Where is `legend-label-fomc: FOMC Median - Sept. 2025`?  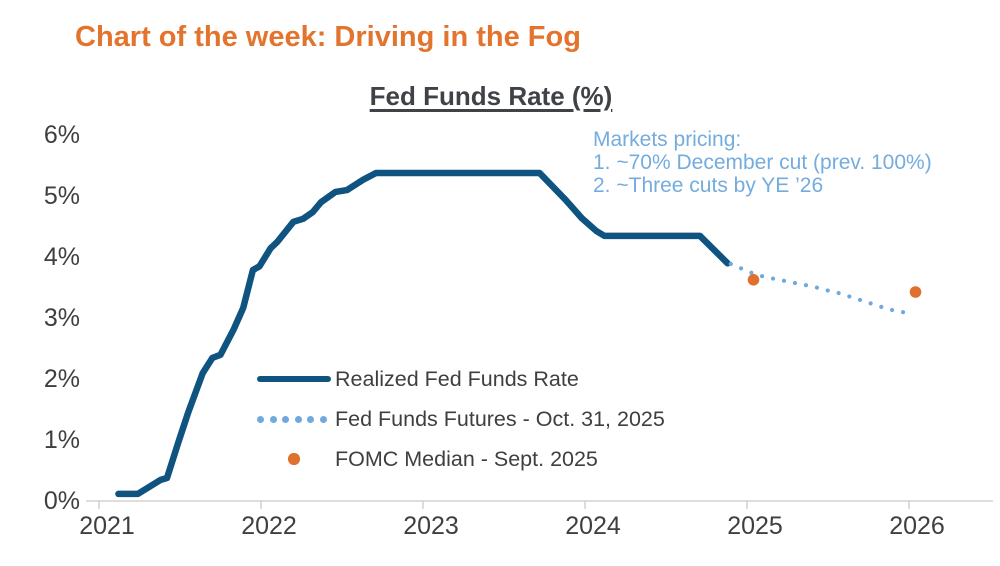
legend-label-fomc: FOMC Median - Sept. 2025 is located at coordinates (466, 458).